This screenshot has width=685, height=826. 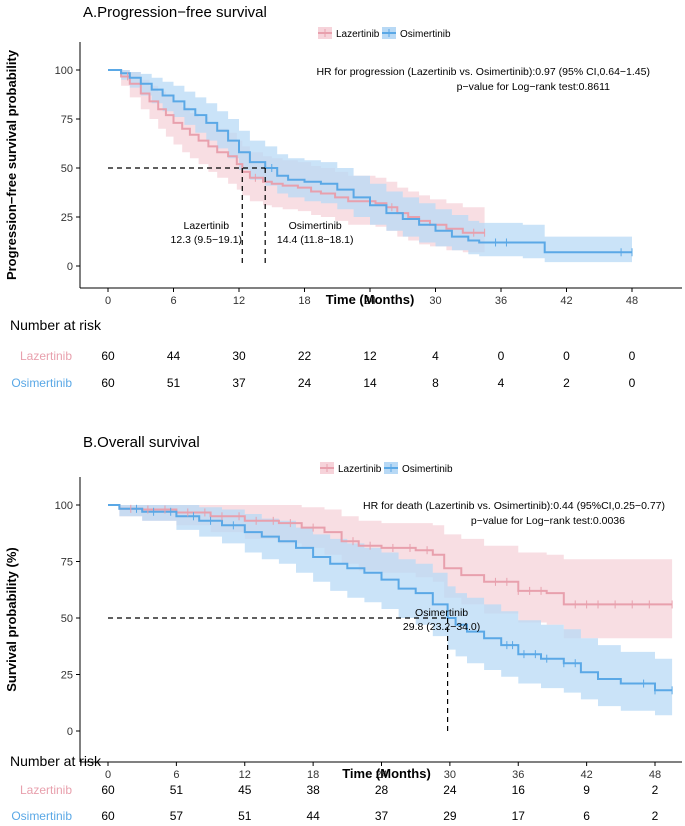 What do you see at coordinates (381, 775) in the screenshot?
I see `os-x-tick-label: 24` at bounding box center [381, 775].